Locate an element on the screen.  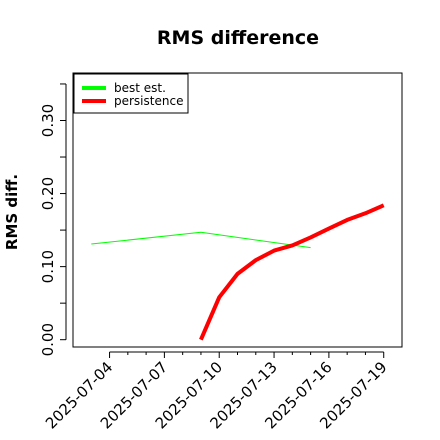
series-line-best-est is located at coordinates (201, 240).